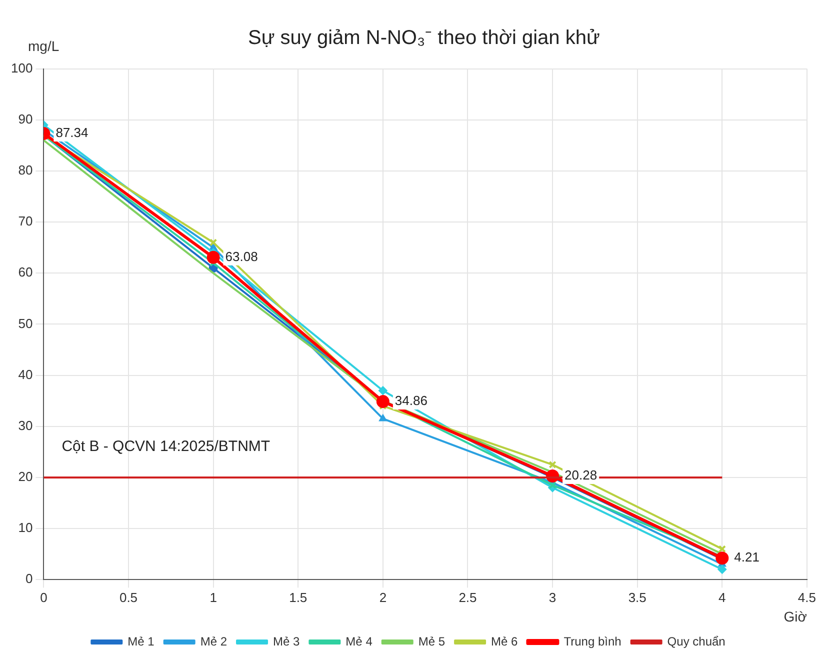 The height and width of the screenshot is (672, 827). Describe the element at coordinates (25, 476) in the screenshot. I see `y-tick-label: 20` at that location.